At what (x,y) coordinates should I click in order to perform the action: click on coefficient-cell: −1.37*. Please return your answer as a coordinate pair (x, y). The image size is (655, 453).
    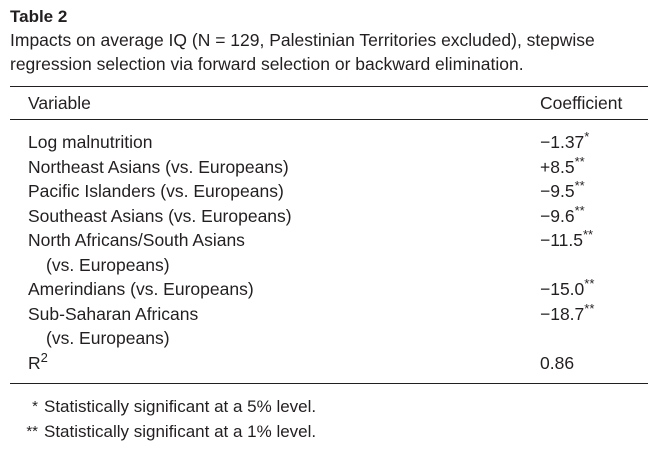
    Looking at the image, I should click on (585, 142).